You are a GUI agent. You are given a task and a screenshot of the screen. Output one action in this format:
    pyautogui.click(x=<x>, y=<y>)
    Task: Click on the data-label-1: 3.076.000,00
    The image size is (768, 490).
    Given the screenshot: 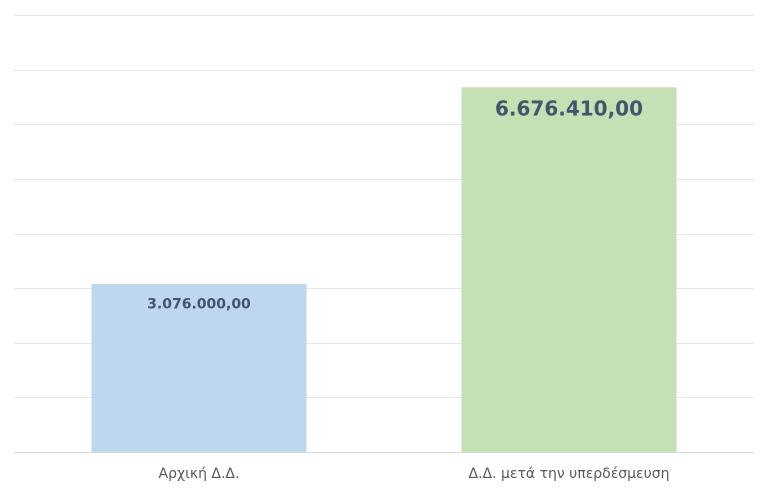 What is the action you would take?
    pyautogui.click(x=199, y=304)
    